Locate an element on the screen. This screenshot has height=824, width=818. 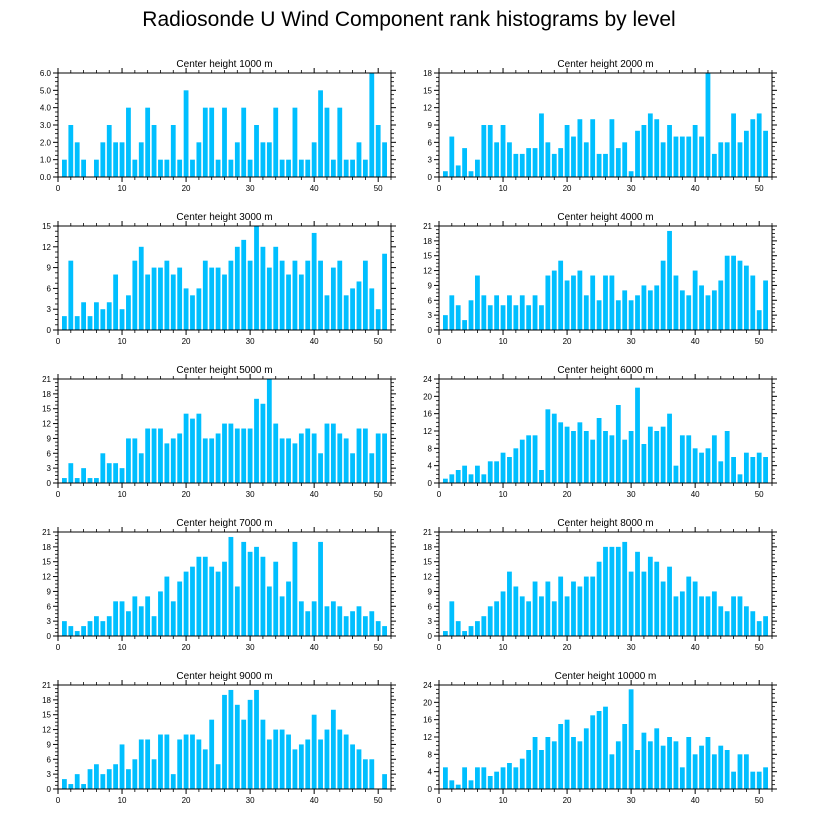
y-tick-label: 24 is located at coordinates (427, 379).